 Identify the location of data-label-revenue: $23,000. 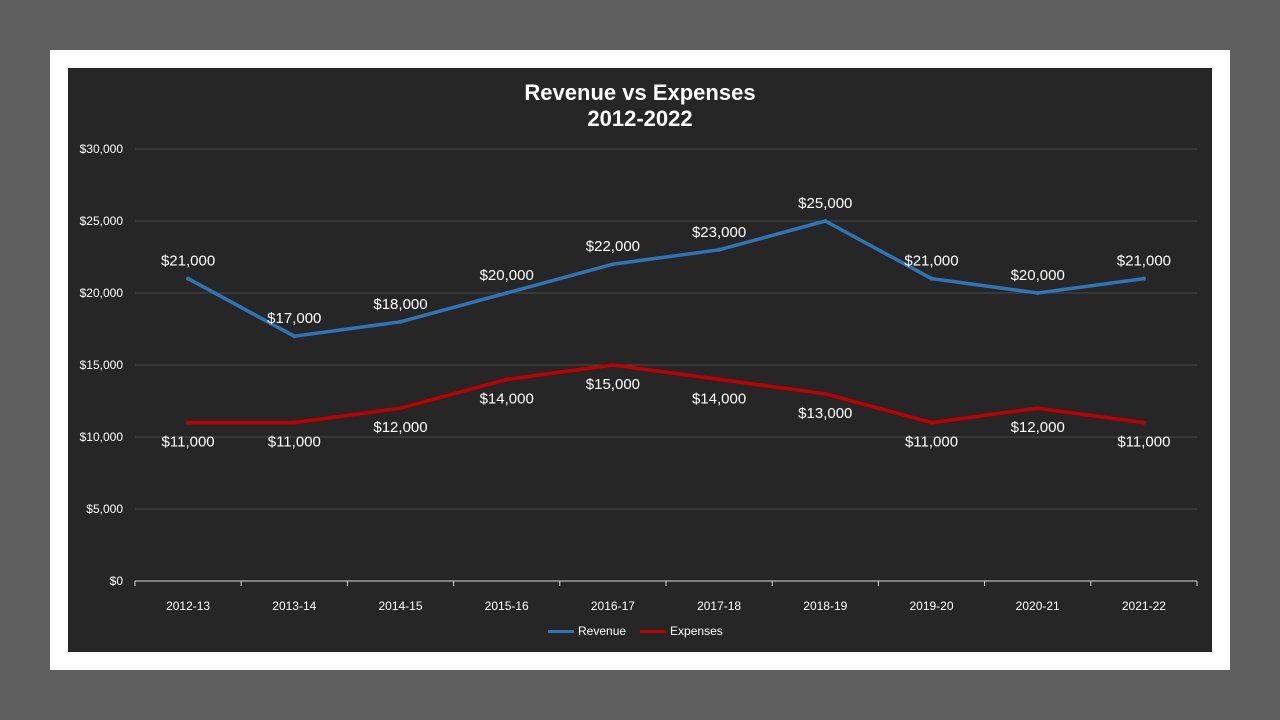
(719, 232).